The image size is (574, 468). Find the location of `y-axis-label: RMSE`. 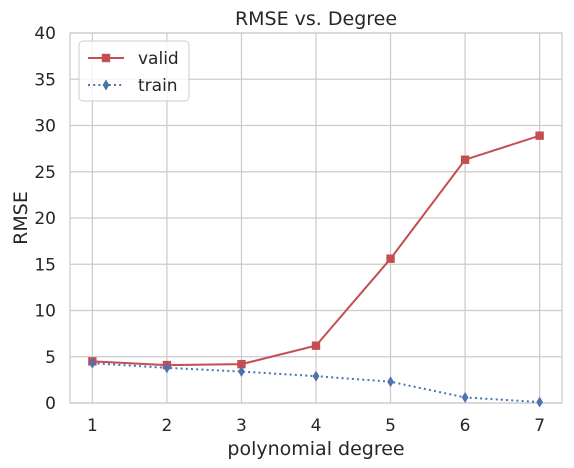

y-axis-label: RMSE is located at coordinates (21, 218).